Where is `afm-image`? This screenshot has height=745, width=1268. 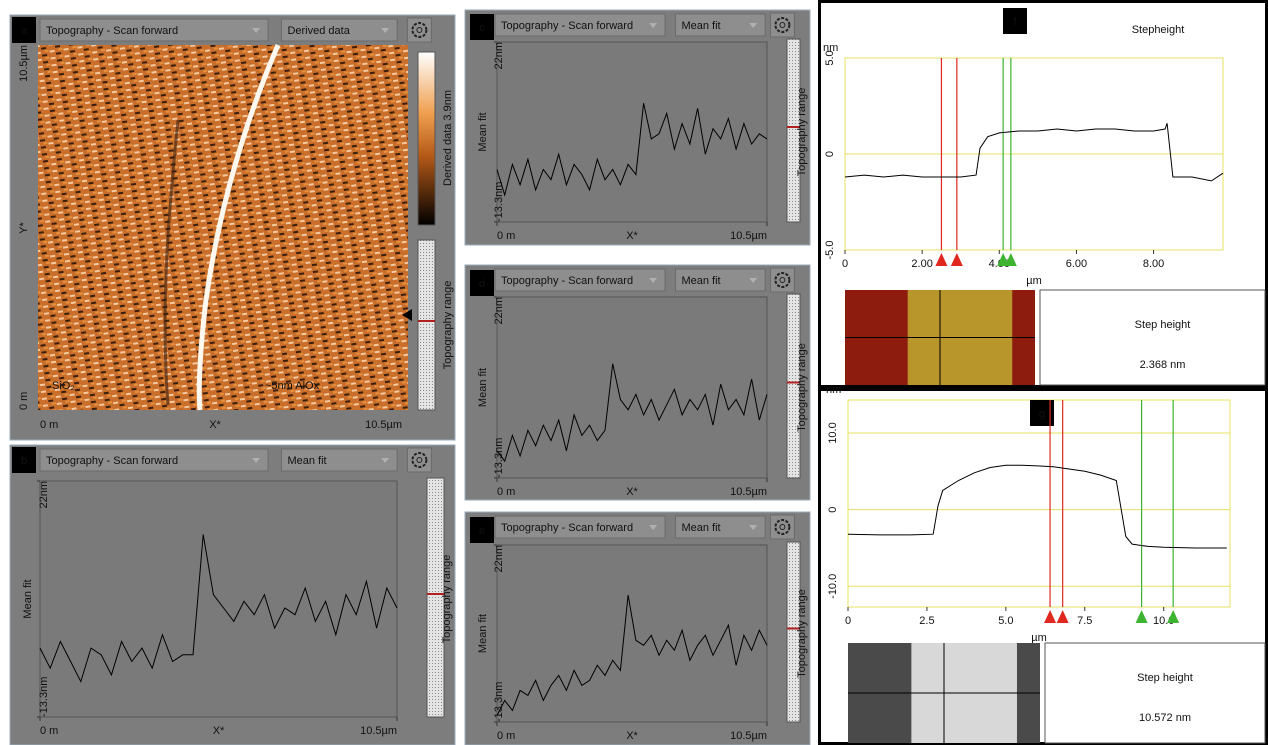 afm-image is located at coordinates (223, 227).